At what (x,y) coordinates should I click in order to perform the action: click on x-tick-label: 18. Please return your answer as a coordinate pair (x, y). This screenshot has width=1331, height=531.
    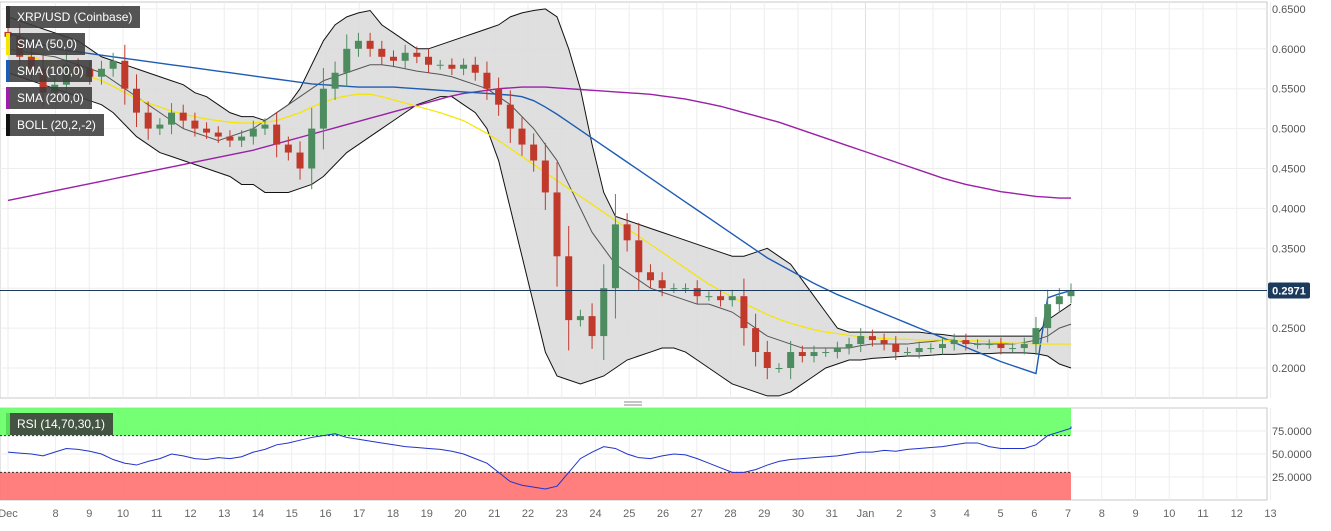
    Looking at the image, I should click on (393, 514).